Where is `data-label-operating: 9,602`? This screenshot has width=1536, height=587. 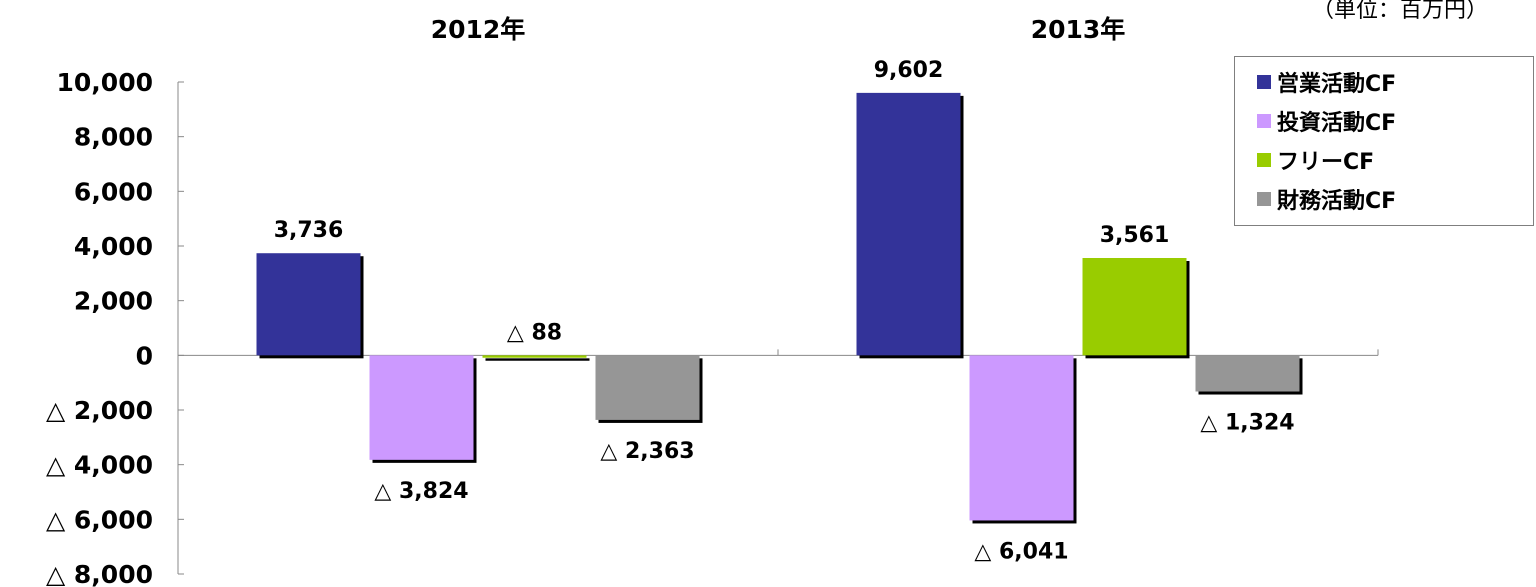 data-label-operating: 9,602 is located at coordinates (909, 70).